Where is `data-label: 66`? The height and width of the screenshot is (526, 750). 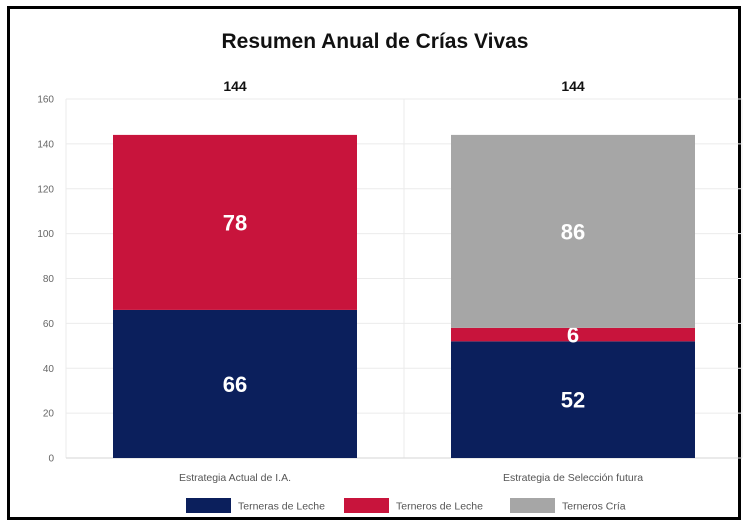 data-label: 66 is located at coordinates (235, 384).